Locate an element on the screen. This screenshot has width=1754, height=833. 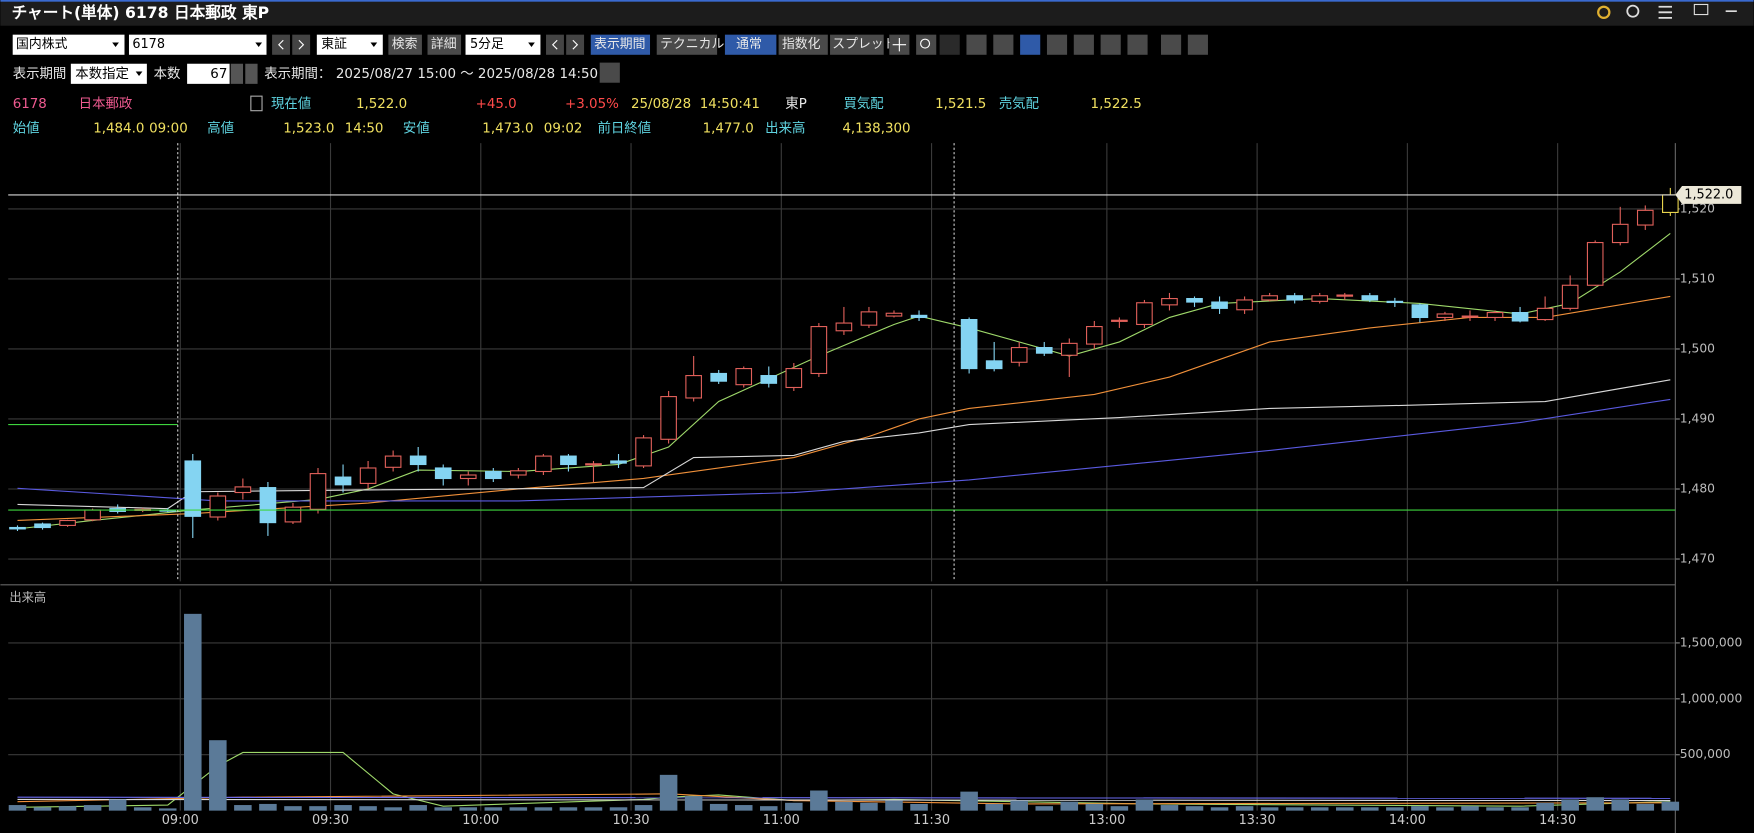
volume-value: 4,138,300 is located at coordinates (876, 129).